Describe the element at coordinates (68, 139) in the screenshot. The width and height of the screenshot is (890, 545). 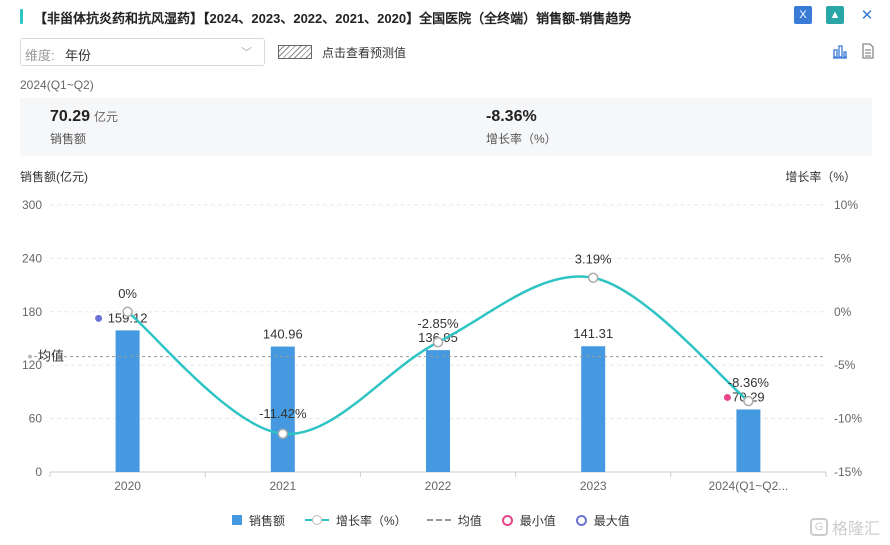
I see `sales-label: 销售额` at that location.